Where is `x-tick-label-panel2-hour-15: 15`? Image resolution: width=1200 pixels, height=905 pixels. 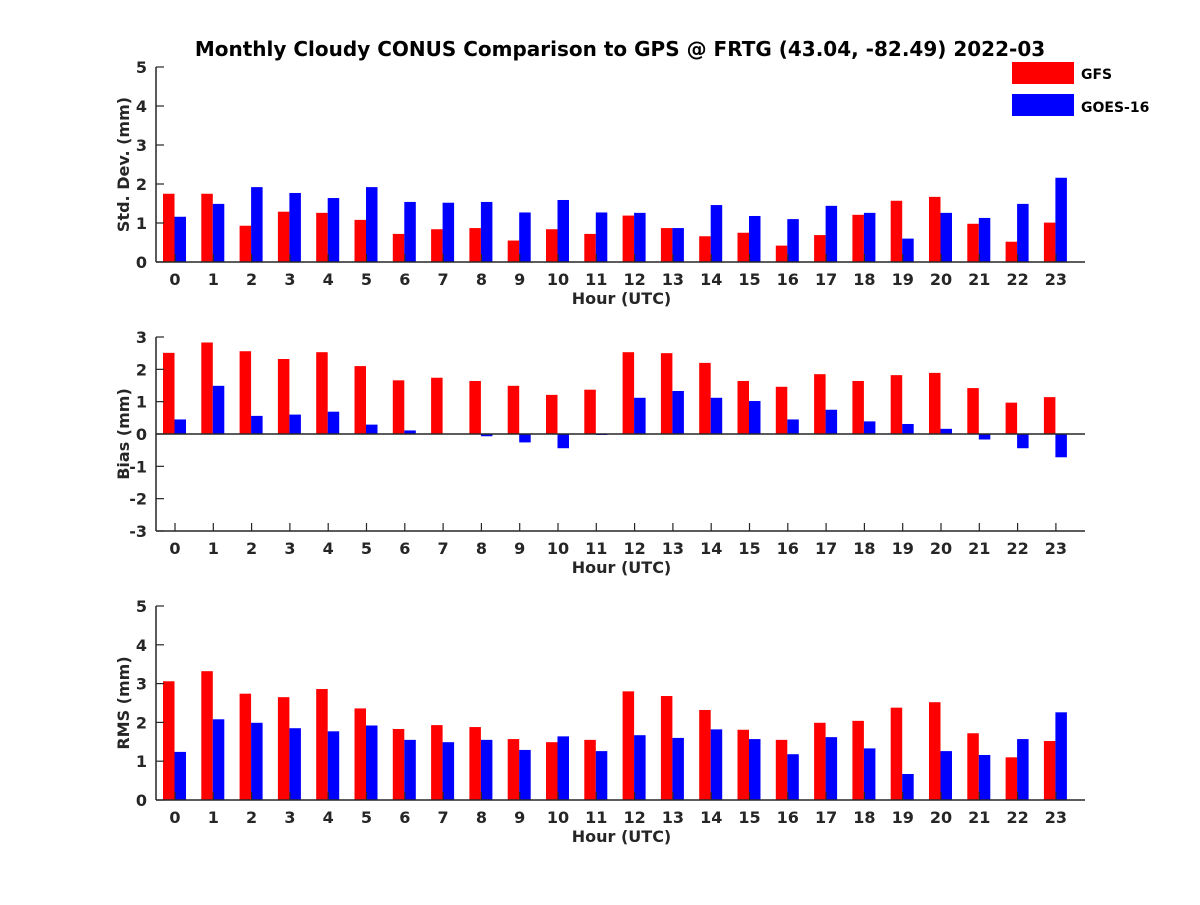 x-tick-label-panel2-hour-15: 15 is located at coordinates (749, 548).